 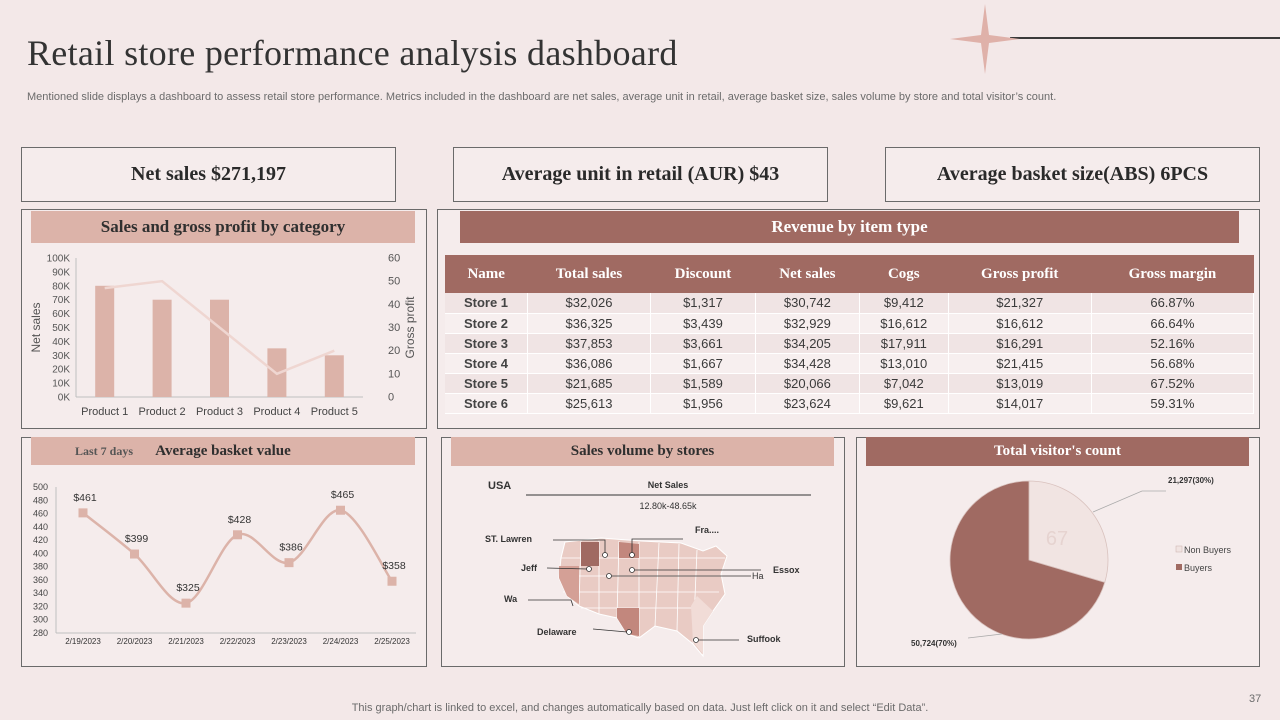 What do you see at coordinates (104, 450) in the screenshot?
I see `basket-period-tag: Last 7 days` at bounding box center [104, 450].